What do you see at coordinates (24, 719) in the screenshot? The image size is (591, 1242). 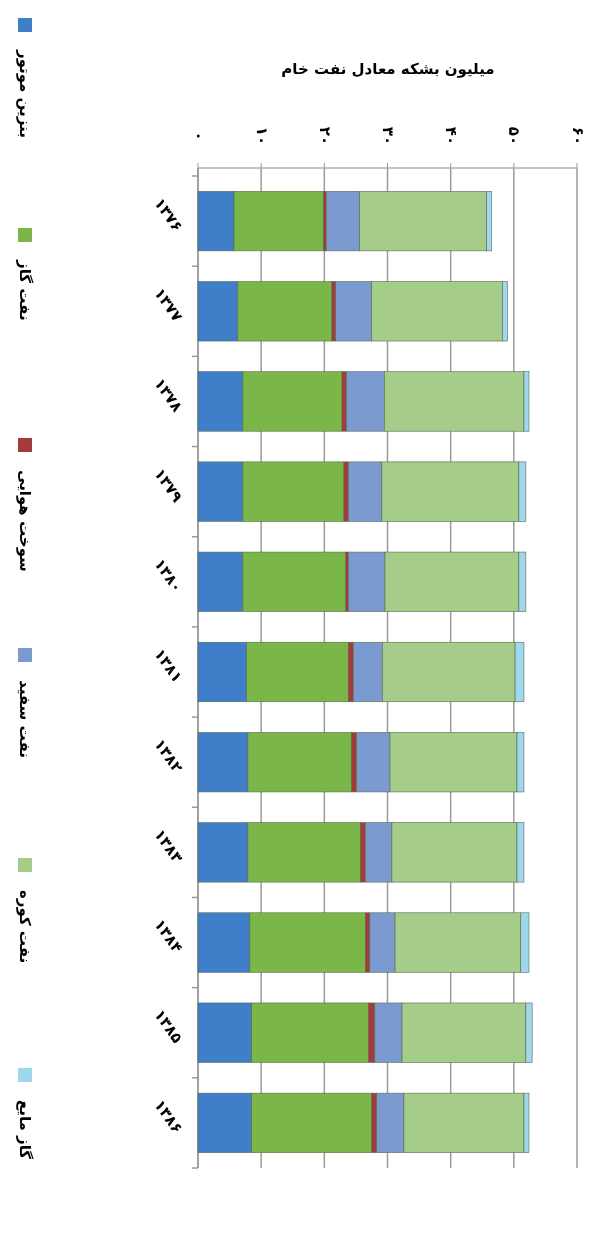 I see `legend-label: نفت سفید` at bounding box center [24, 719].